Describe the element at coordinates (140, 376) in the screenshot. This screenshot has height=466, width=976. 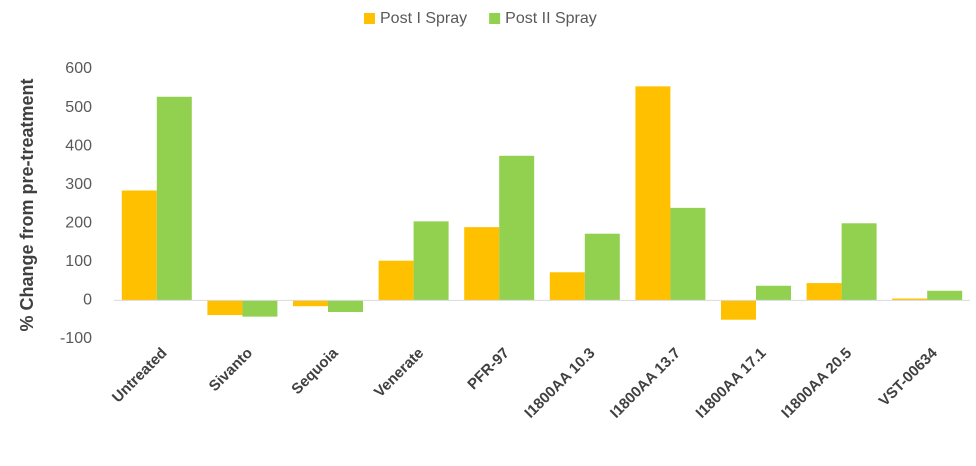
I see `x-tick-label: Untreated` at that location.